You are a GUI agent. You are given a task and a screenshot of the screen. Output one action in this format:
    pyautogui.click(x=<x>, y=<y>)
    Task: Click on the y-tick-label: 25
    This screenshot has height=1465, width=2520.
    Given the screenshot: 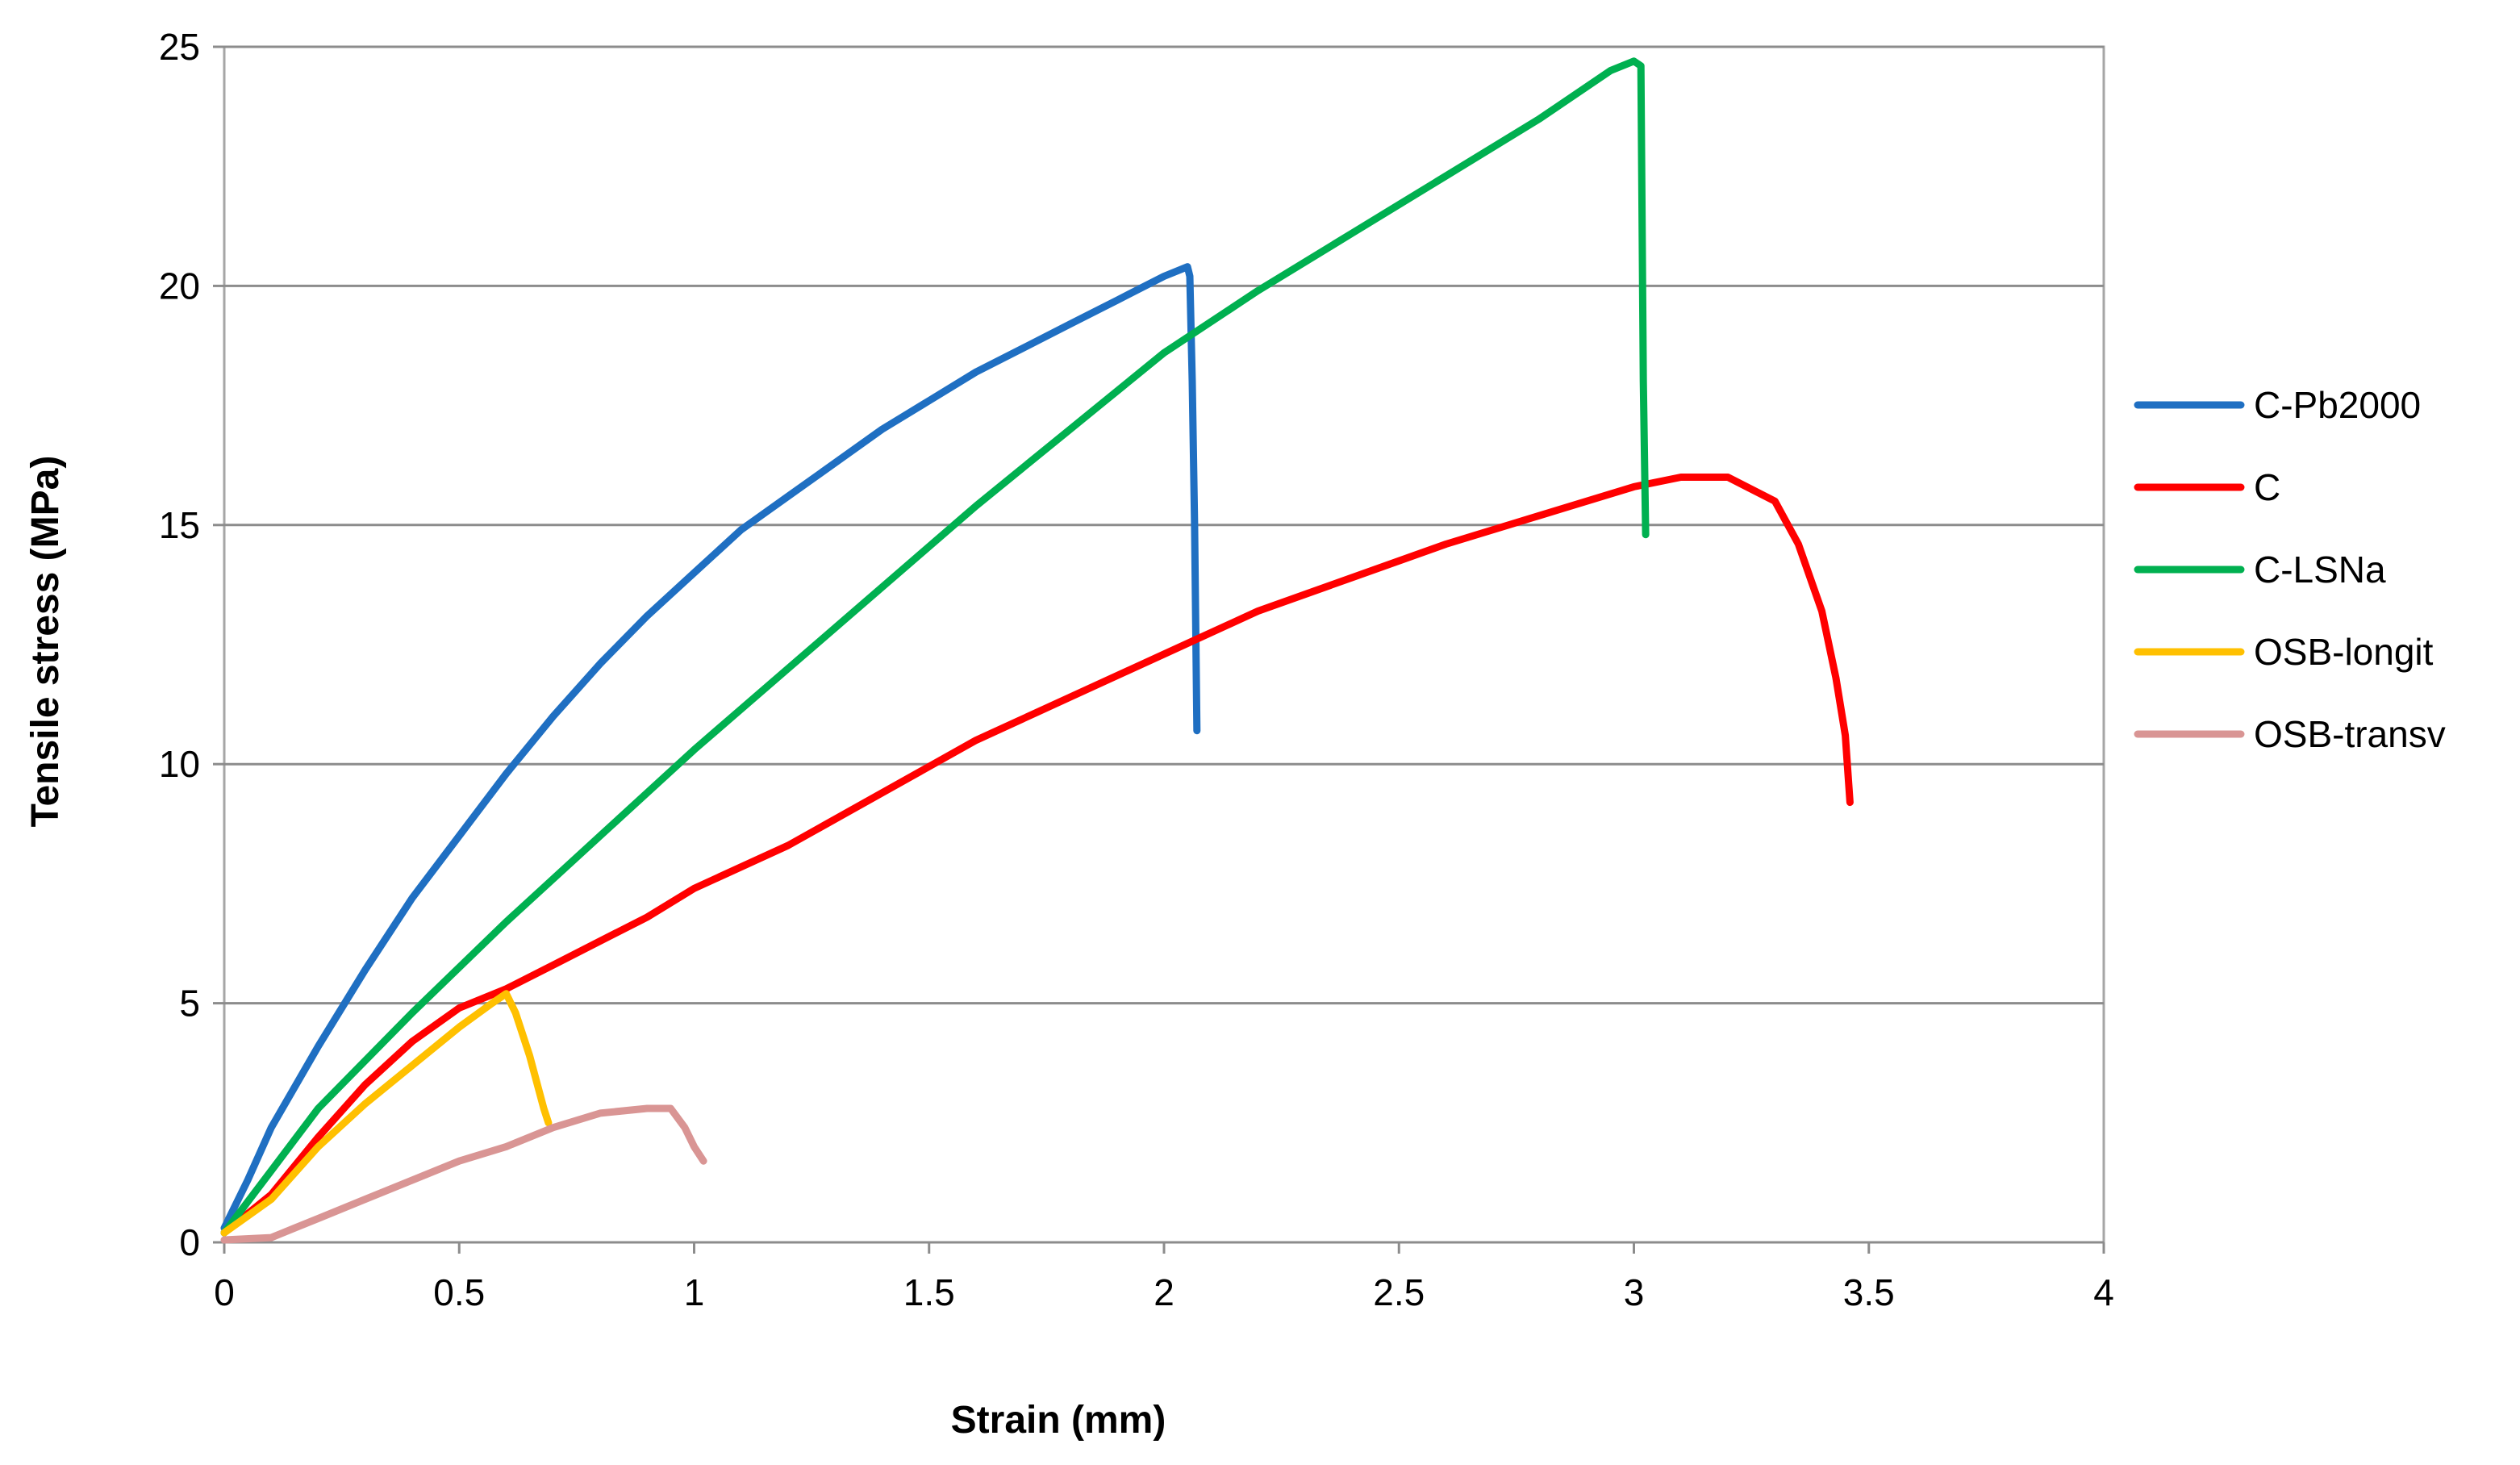 What is the action you would take?
    pyautogui.click(x=179, y=47)
    